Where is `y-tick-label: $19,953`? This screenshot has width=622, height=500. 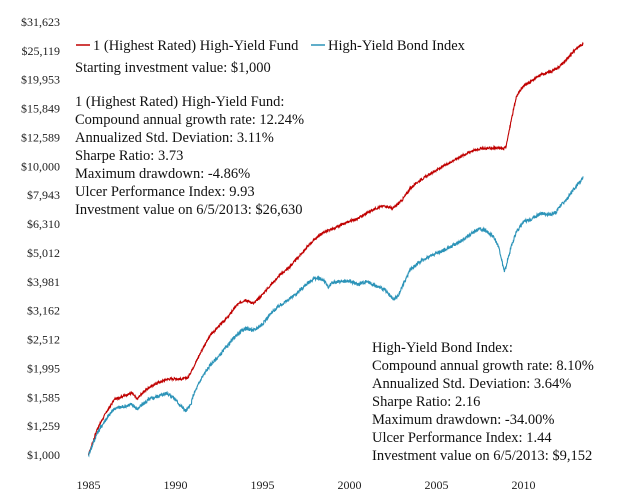
y-tick-label: $19,953 is located at coordinates (40, 80).